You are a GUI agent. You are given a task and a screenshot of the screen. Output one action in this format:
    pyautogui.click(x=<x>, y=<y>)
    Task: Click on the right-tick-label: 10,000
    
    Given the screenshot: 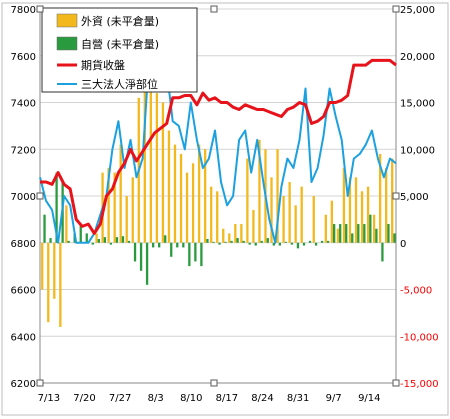 What is the action you would take?
    pyautogui.click(x=417, y=150)
    